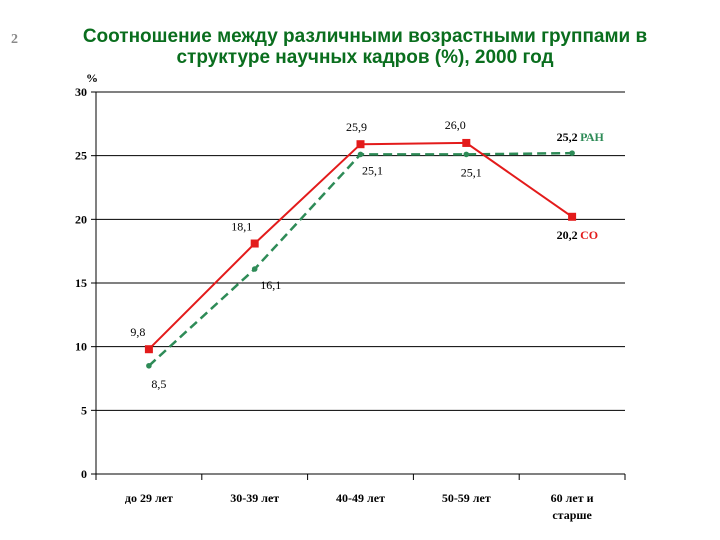 The height and width of the screenshot is (540, 720). I want to click on x-tick-label: 60 лет и, so click(572, 498).